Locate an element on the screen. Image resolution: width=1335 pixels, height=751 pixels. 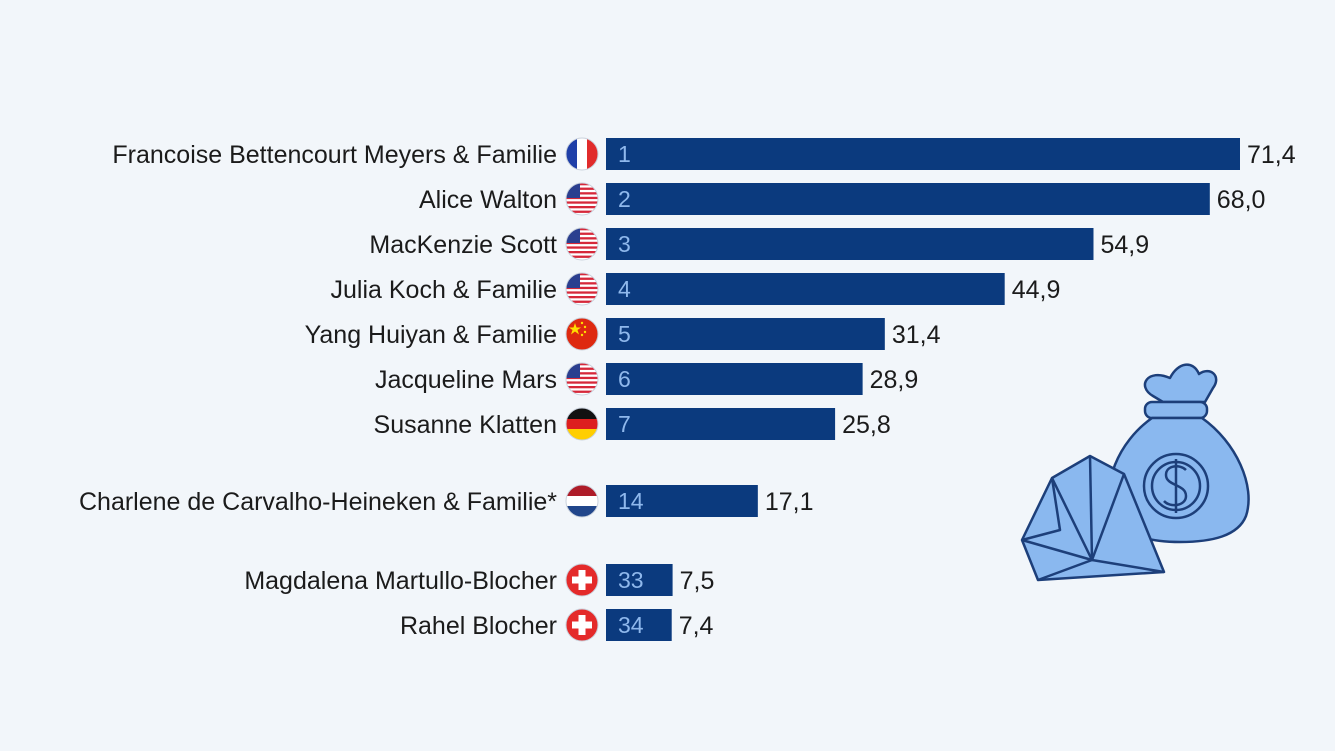
bar-rank-label: 1 is located at coordinates (624, 154).